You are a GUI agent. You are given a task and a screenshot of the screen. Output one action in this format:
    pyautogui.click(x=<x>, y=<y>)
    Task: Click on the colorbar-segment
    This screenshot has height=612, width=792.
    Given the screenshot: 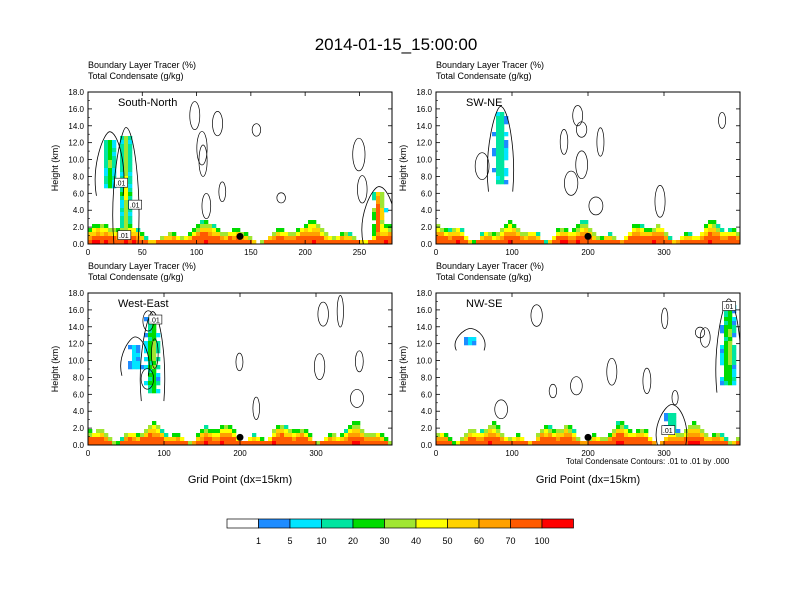 What is the action you would take?
    pyautogui.click(x=305, y=523)
    